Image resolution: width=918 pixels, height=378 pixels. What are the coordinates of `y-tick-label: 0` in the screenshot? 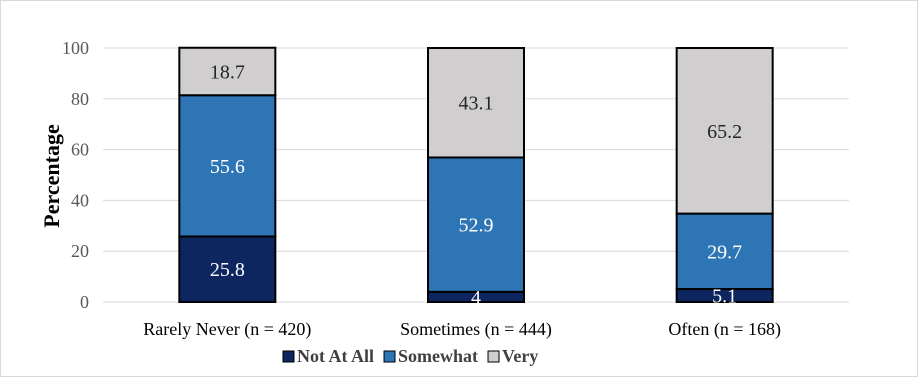 It's located at (84, 302).